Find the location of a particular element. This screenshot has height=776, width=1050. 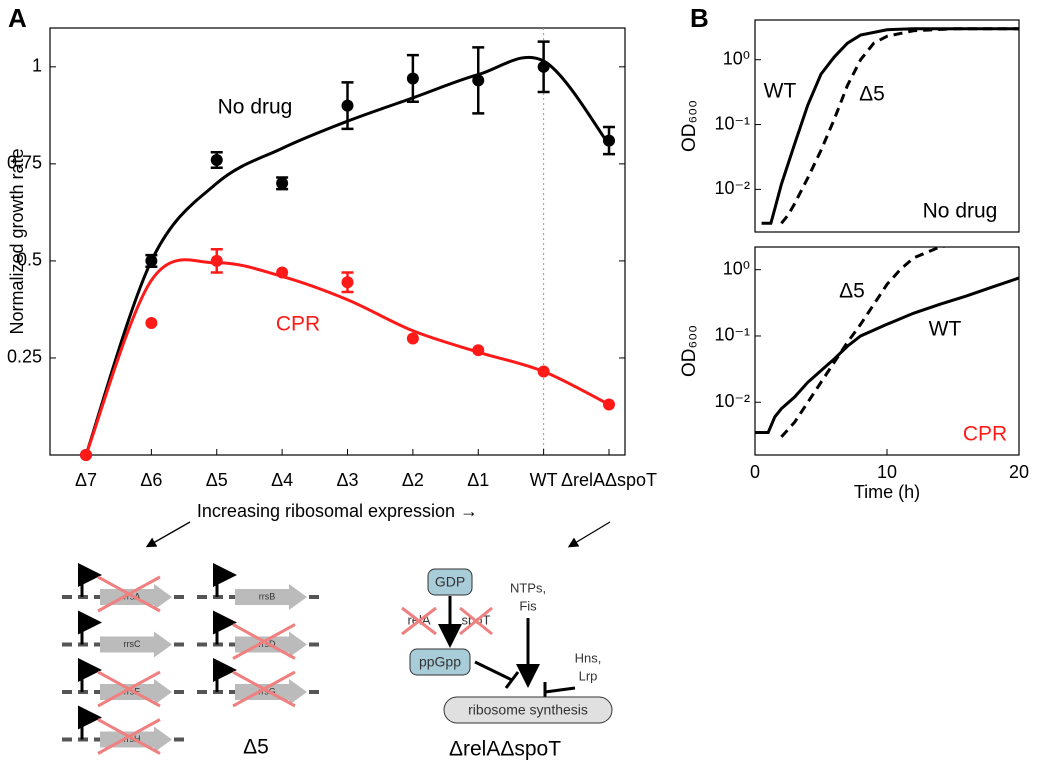

regulator-label: Lrp is located at coordinates (588, 675).